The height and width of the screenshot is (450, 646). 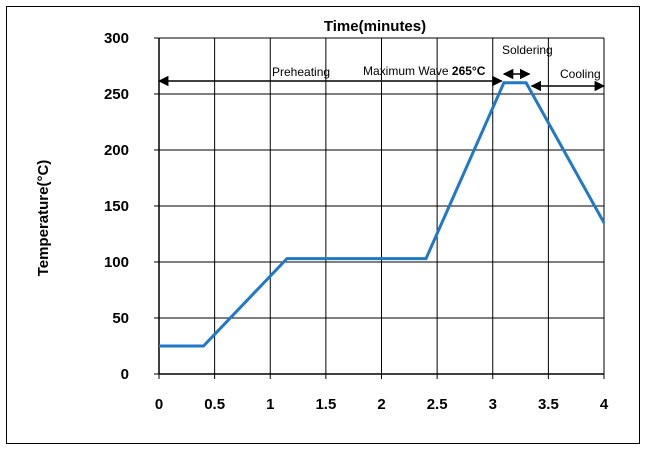 What do you see at coordinates (604, 404) in the screenshot?
I see `x-tick-label: 4` at bounding box center [604, 404].